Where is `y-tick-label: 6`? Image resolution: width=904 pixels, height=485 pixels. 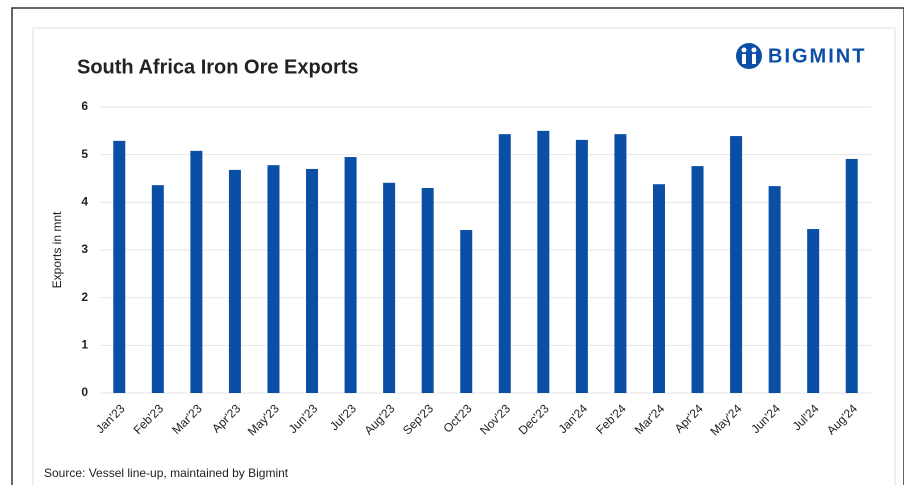 y-tick-label: 6 is located at coordinates (84, 106).